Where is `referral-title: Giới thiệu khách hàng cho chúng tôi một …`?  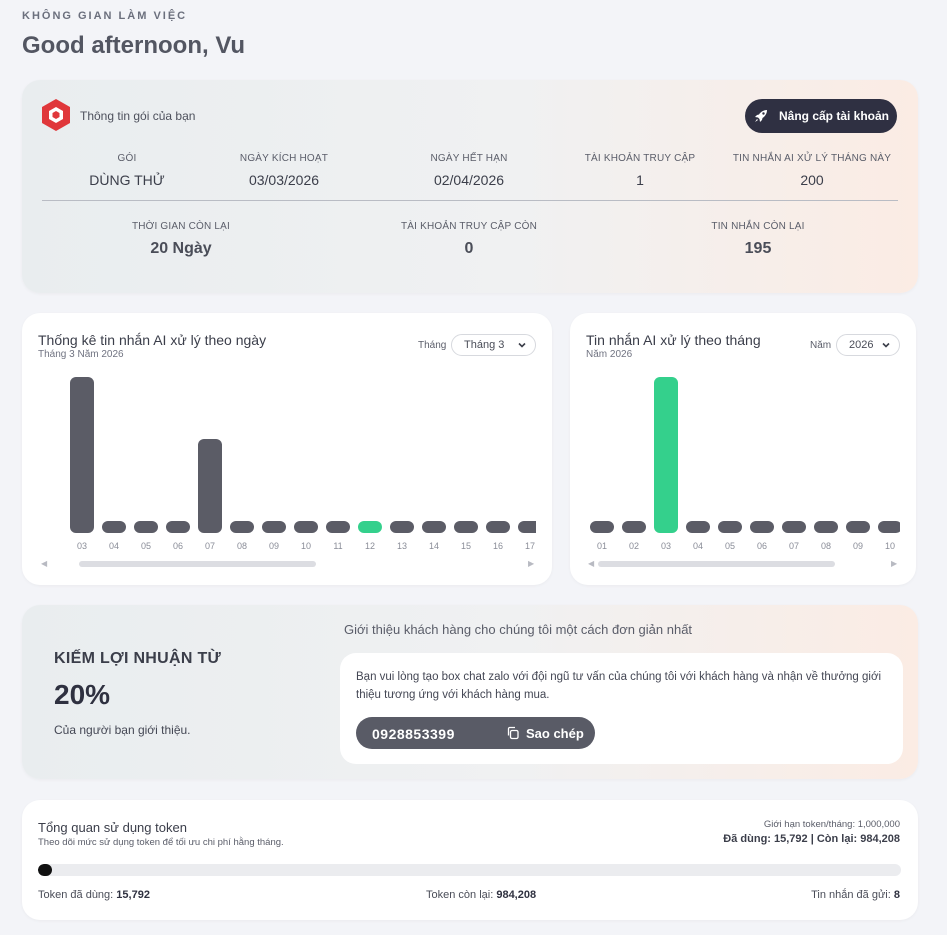 referral-title: Giới thiệu khách hàng cho chúng tôi một … is located at coordinates (518, 629).